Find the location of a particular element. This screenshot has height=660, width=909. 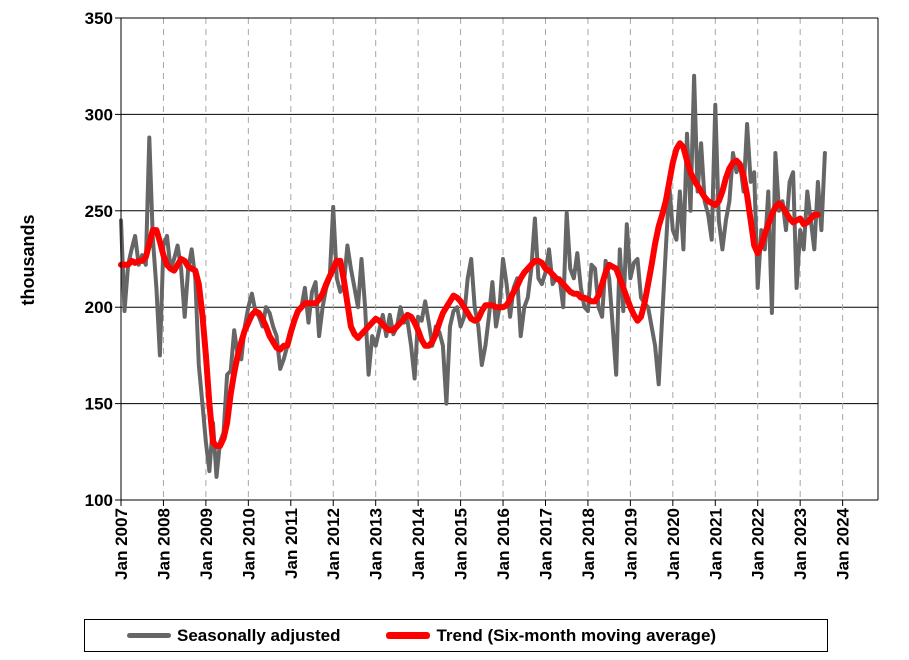

x-tick-label: Jan 2007 is located at coordinates (121, 544).